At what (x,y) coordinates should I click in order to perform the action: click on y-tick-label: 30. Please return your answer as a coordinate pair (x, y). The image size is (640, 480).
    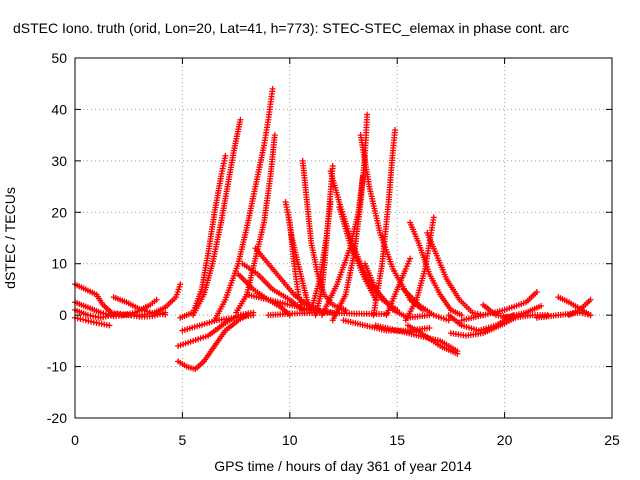
    Looking at the image, I should click on (59, 161).